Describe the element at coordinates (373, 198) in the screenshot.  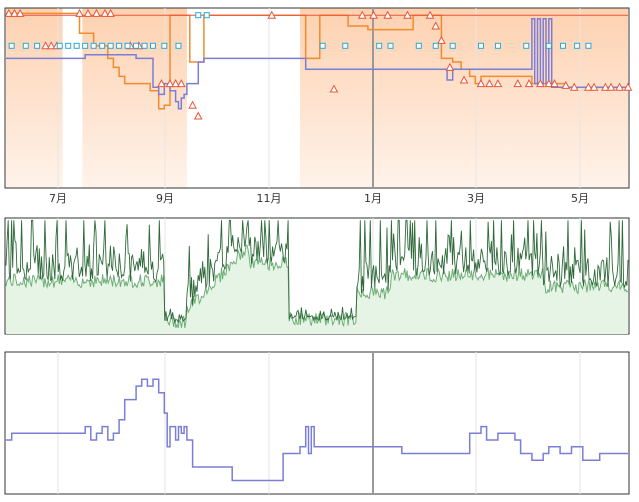
I see `x-tick-label: 1月` at that location.